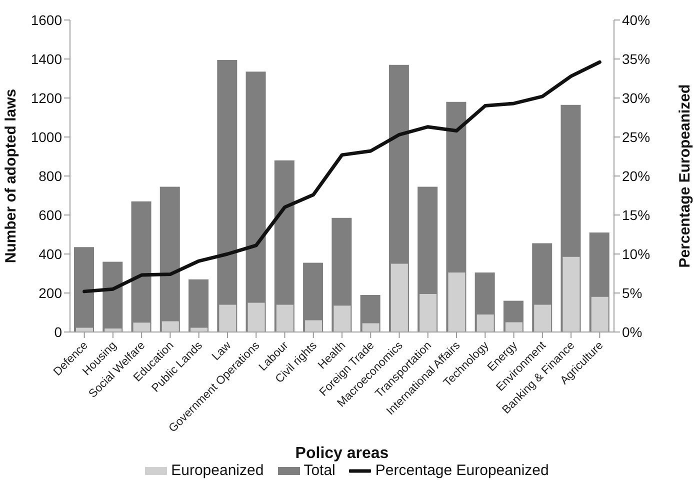  Describe the element at coordinates (50, 292) in the screenshot. I see `y-tick-label: 200` at that location.